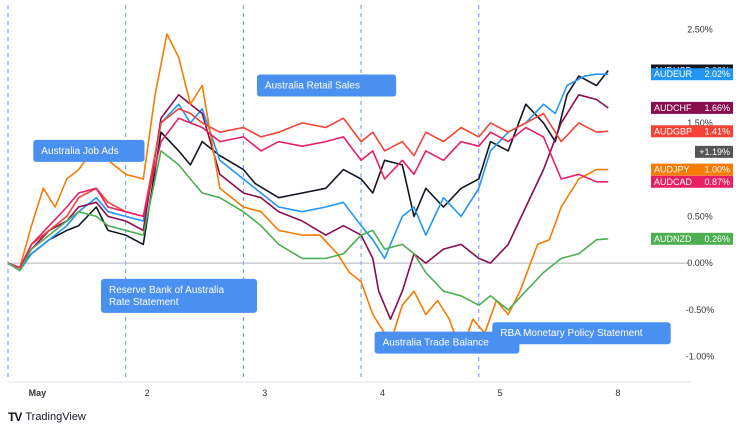  I want to click on badge-audeur: AUDEUR 2.02%, so click(692, 74).